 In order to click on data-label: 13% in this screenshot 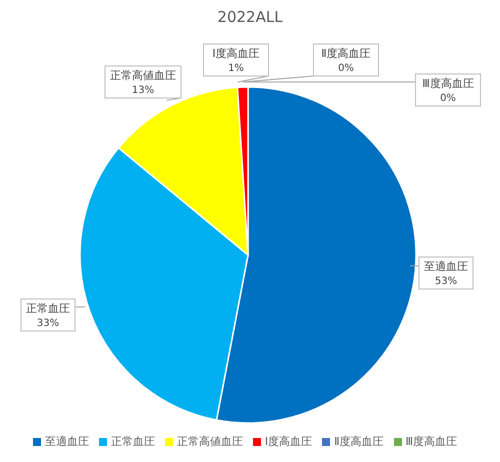, I will do `click(143, 90)`.